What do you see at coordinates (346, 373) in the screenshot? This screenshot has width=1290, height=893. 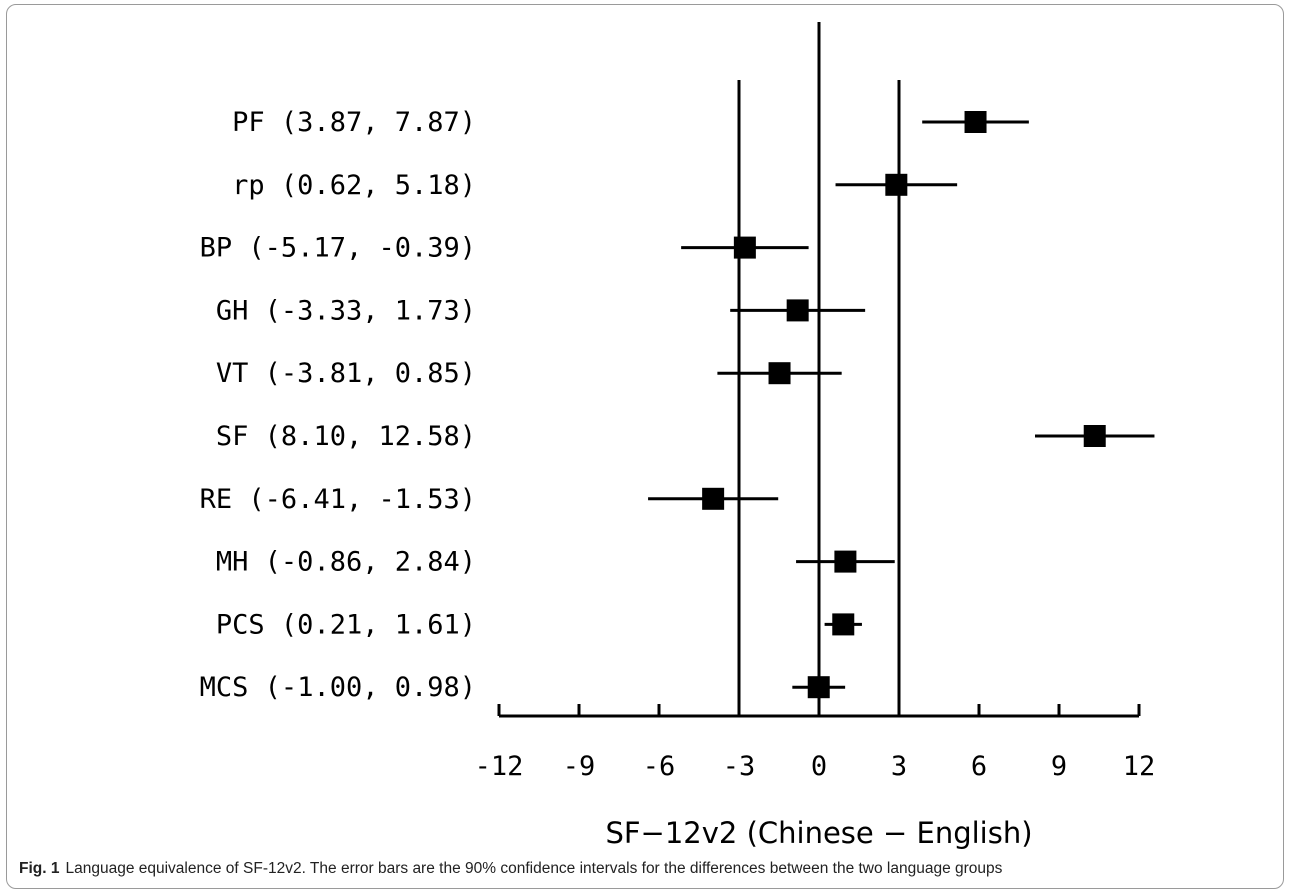 I see `row-label: VT (-3.81, 0.85)` at bounding box center [346, 373].